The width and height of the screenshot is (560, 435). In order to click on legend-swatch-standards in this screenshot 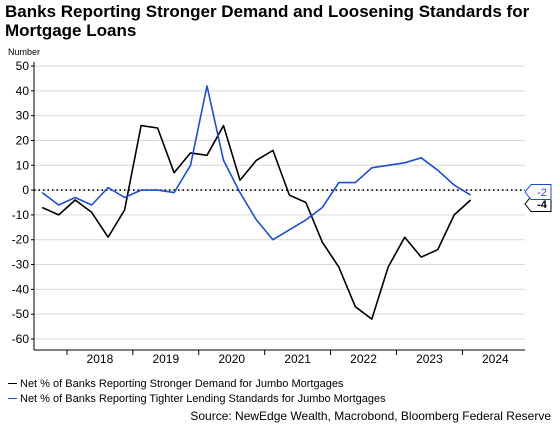, I will do `click(12, 398)`.